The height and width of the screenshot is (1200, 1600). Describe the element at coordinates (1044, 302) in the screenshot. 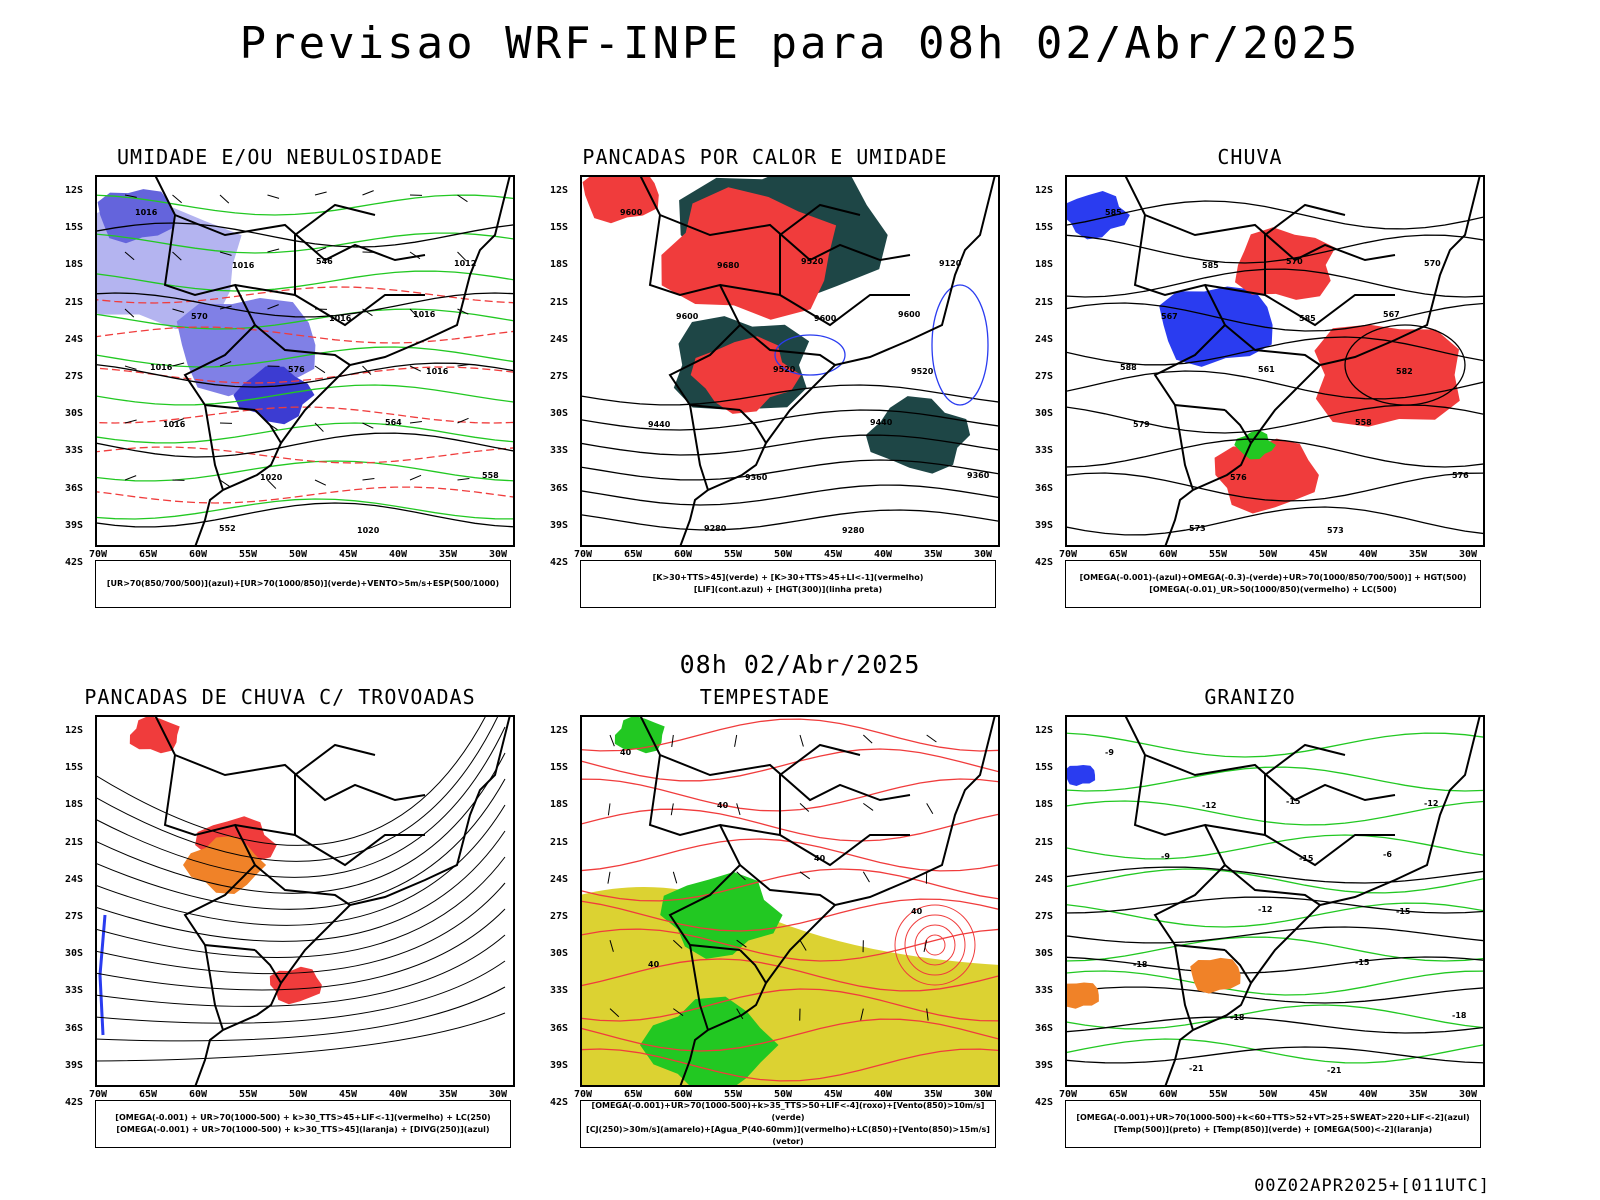

I see `lat-tick-label: 21S` at that location.